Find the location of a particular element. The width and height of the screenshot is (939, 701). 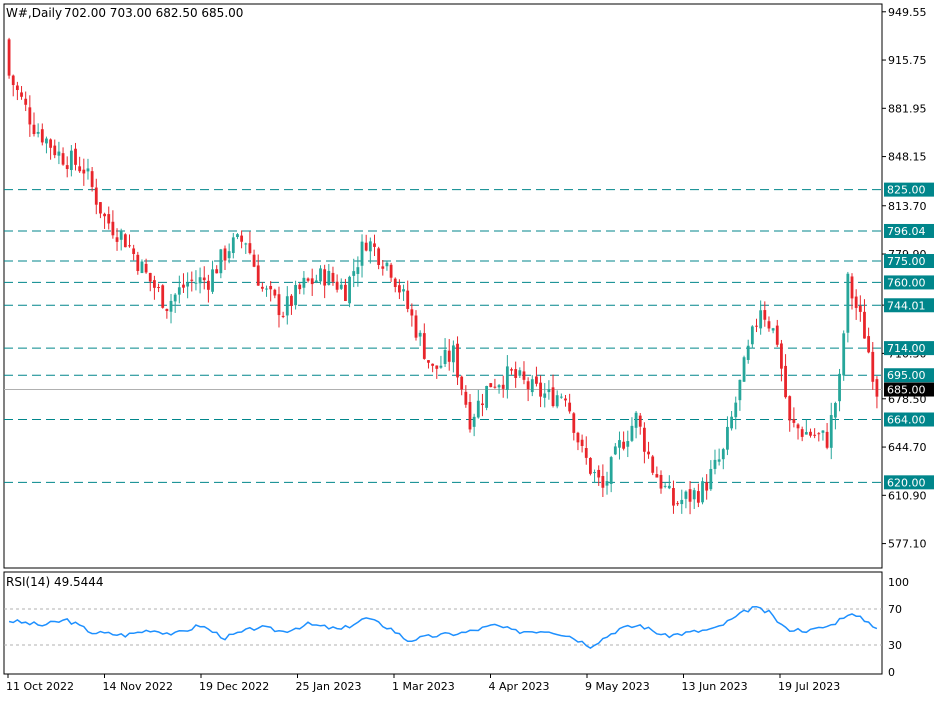

rsi-axis-tick-label: 0 is located at coordinates (891, 672).